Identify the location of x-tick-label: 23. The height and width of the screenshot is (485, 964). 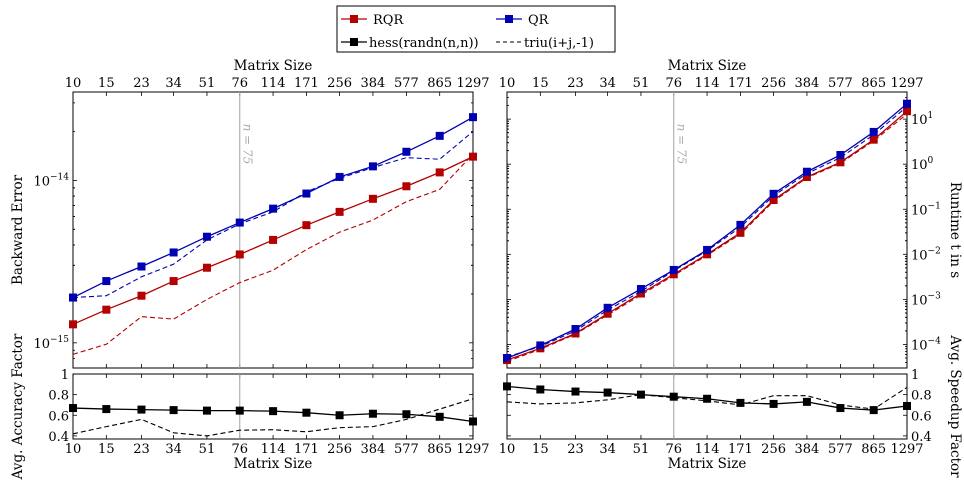
(575, 83).